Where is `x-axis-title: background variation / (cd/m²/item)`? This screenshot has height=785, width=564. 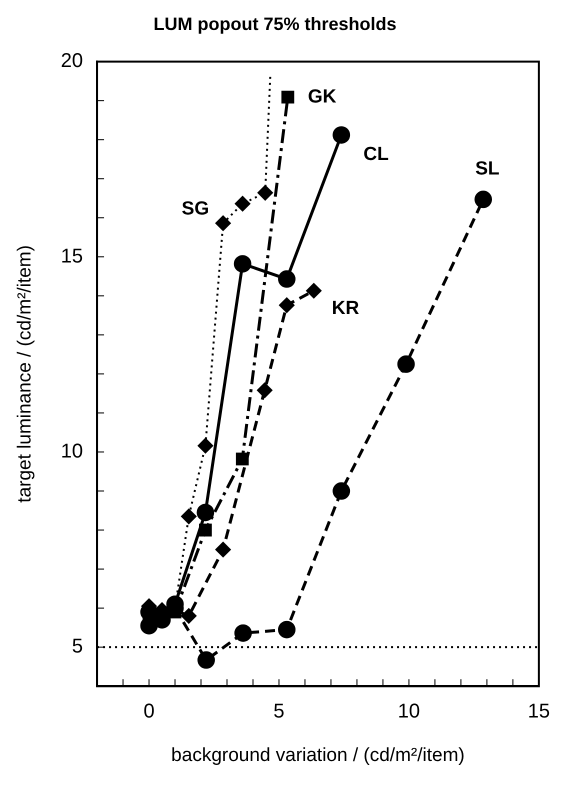
x-axis-title: background variation / (cd/m²/item) is located at coordinates (318, 755).